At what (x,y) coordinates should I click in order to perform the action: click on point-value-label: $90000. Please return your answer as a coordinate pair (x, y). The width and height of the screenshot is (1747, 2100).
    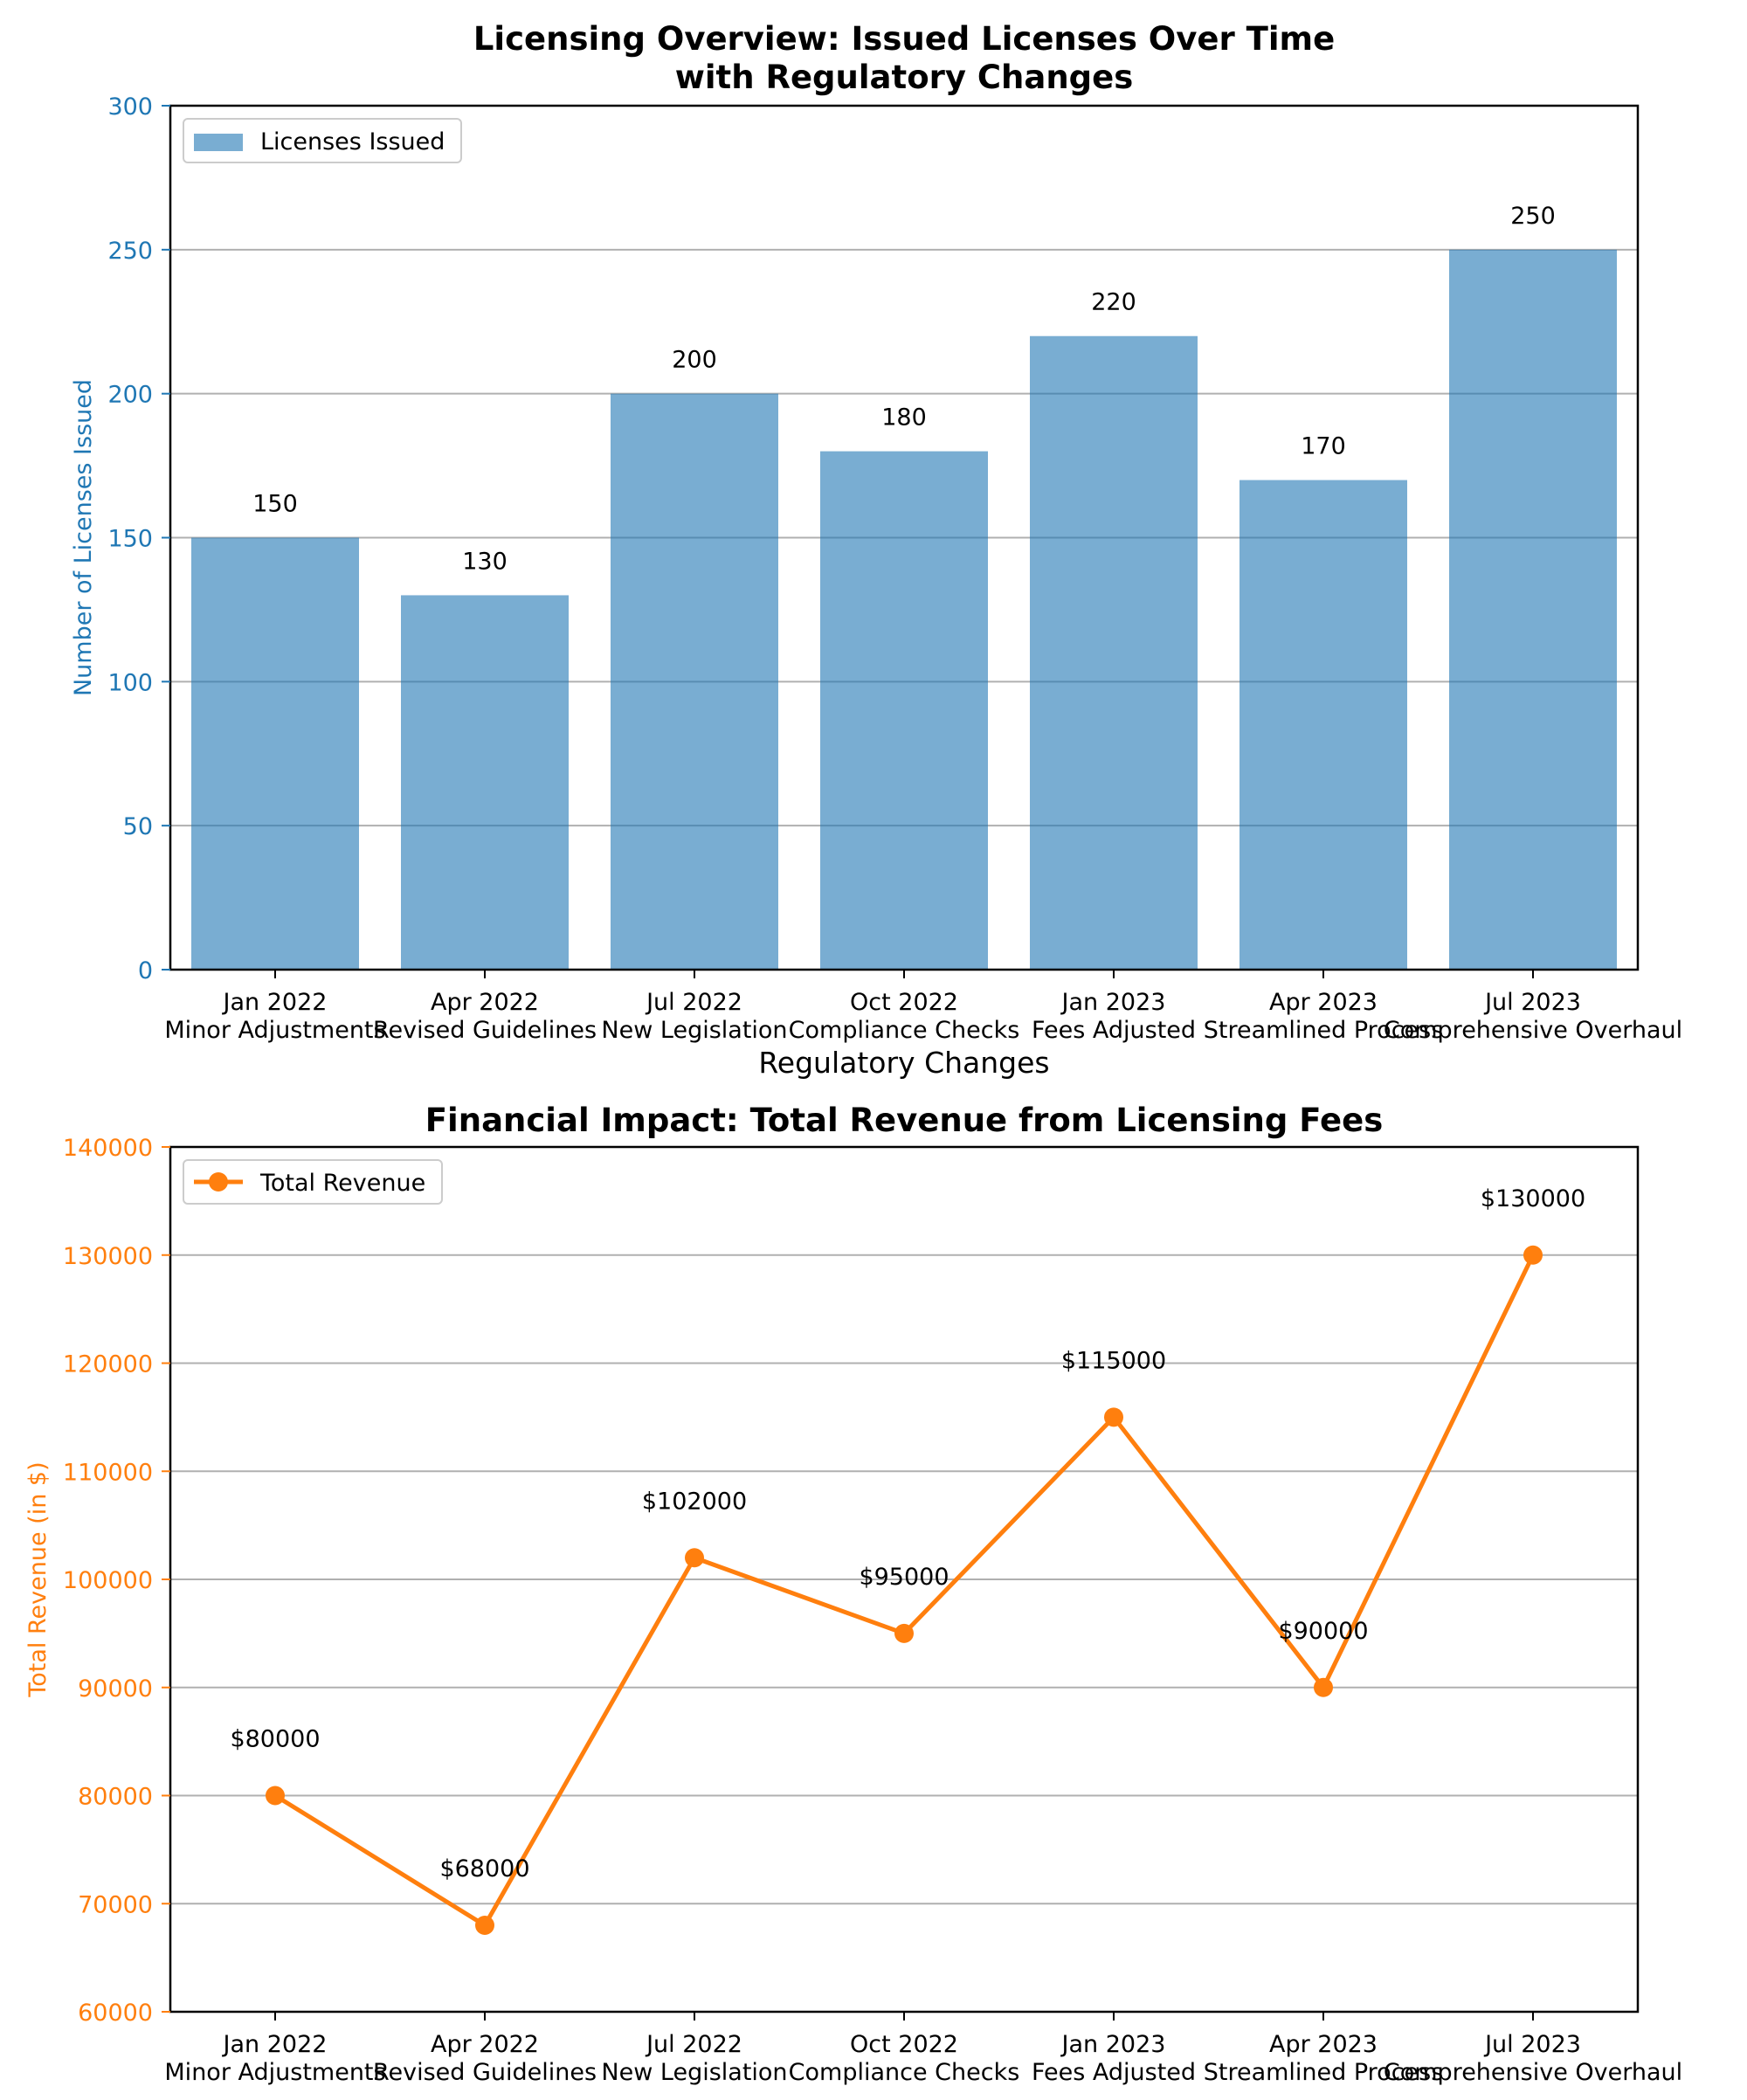
    Looking at the image, I should click on (1323, 1632).